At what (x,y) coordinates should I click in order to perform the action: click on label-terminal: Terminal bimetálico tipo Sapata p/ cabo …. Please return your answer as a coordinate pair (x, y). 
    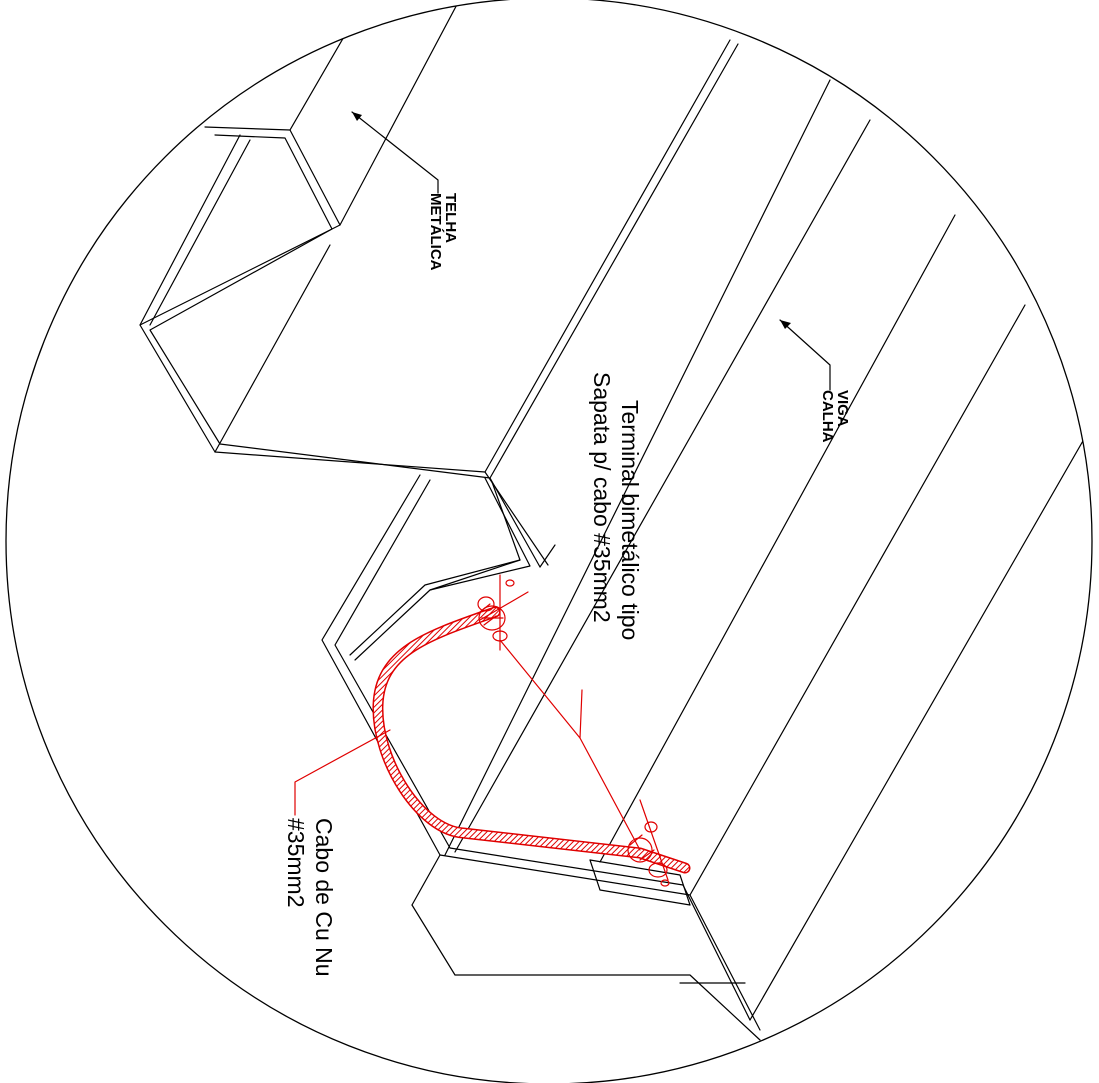
    Looking at the image, I should click on (616, 506).